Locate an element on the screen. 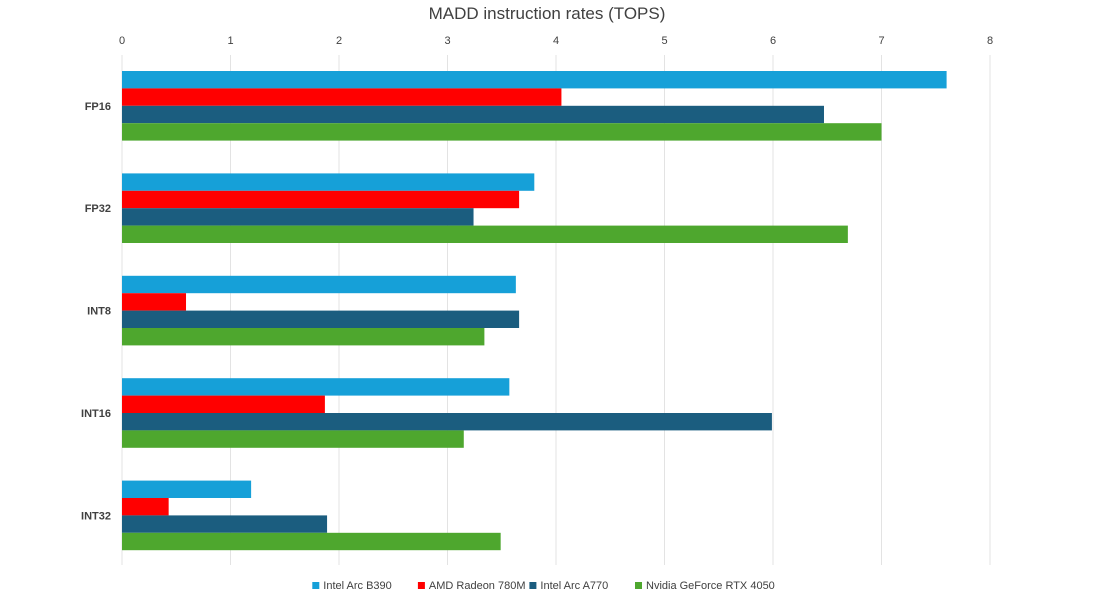 The height and width of the screenshot is (600, 1095). x-tick-label: 1 is located at coordinates (230, 41).